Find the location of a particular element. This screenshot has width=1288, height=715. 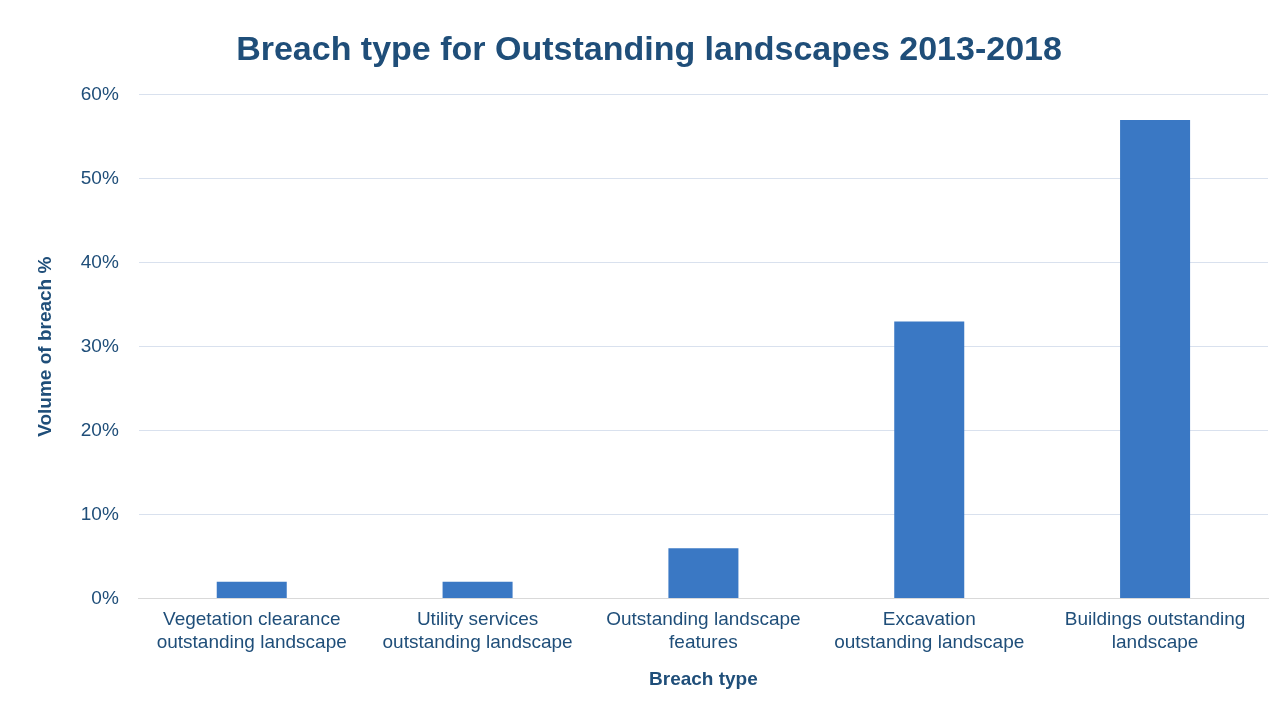

y-axis-title: Volume of breach % is located at coordinates (44, 346).